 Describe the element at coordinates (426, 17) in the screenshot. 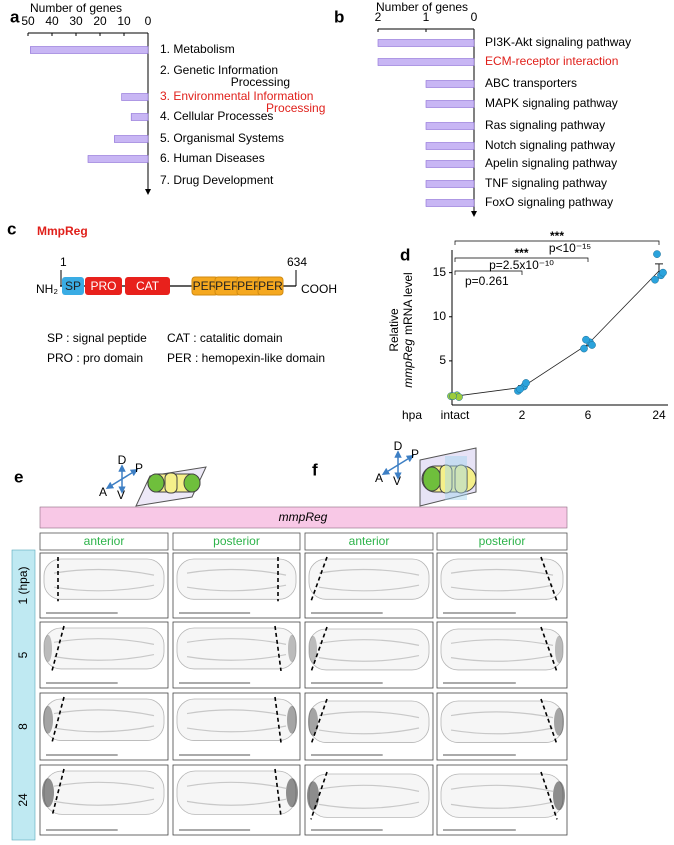

I see `x-tick-label: 1` at that location.